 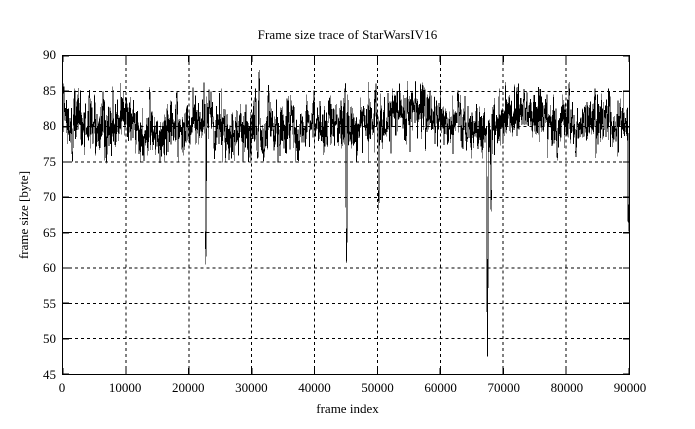 What do you see at coordinates (504, 387) in the screenshot?
I see `x-tick-label: 70000` at bounding box center [504, 387].